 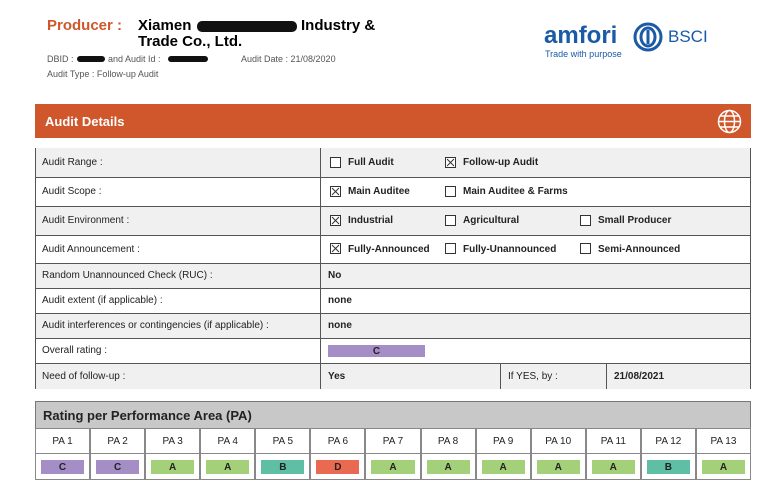 I want to click on pa-rating: D, so click(x=338, y=467).